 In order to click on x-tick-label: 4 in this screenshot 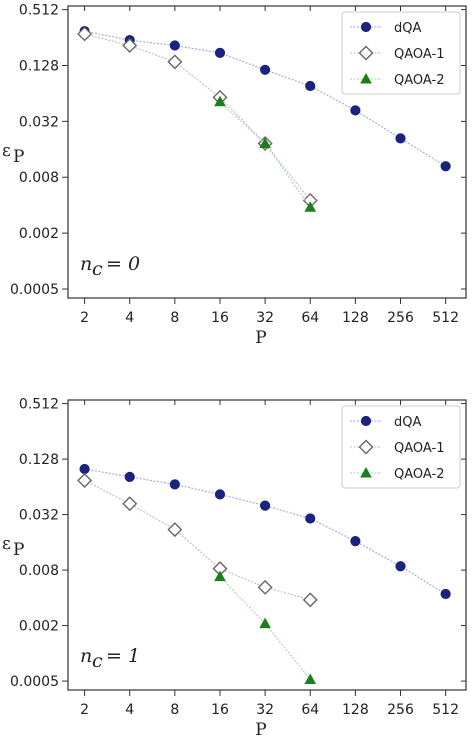, I will do `click(129, 710)`.